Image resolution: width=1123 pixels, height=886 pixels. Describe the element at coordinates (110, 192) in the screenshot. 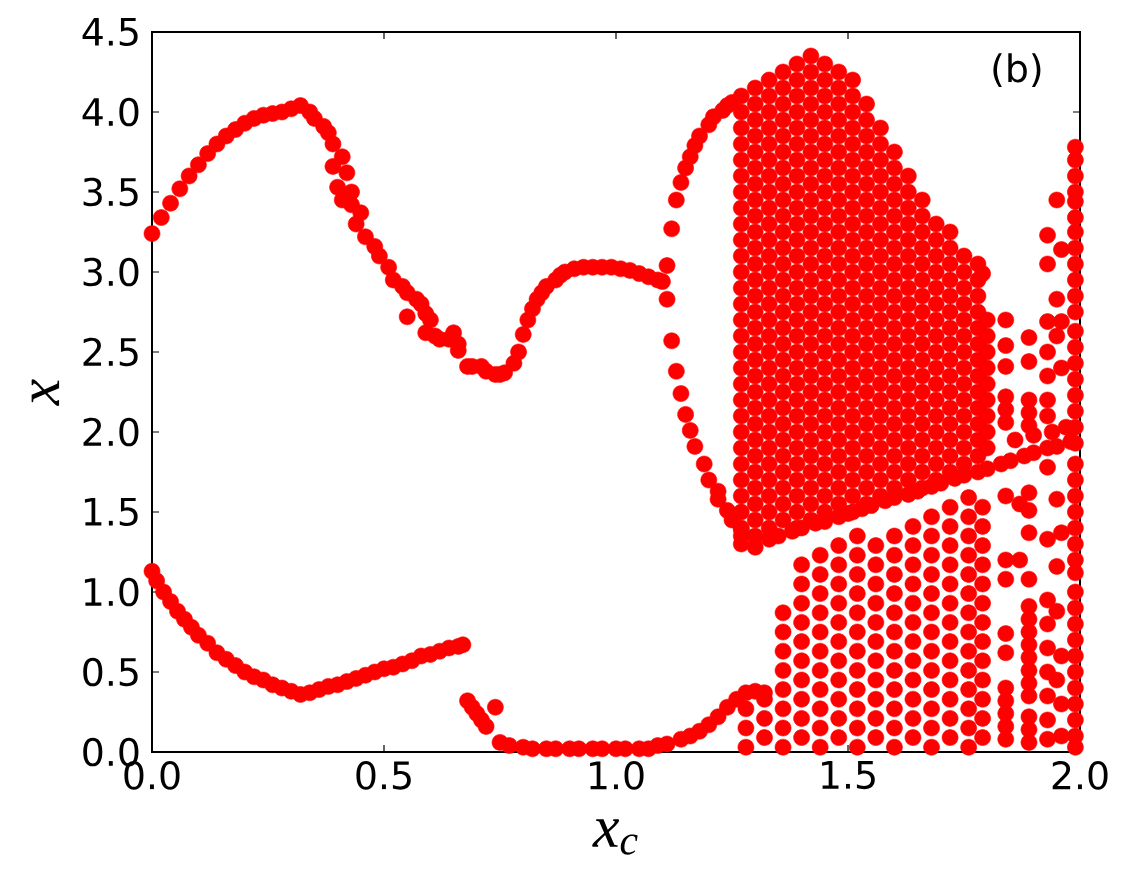

I see `y-tick-label: 3.5` at that location.